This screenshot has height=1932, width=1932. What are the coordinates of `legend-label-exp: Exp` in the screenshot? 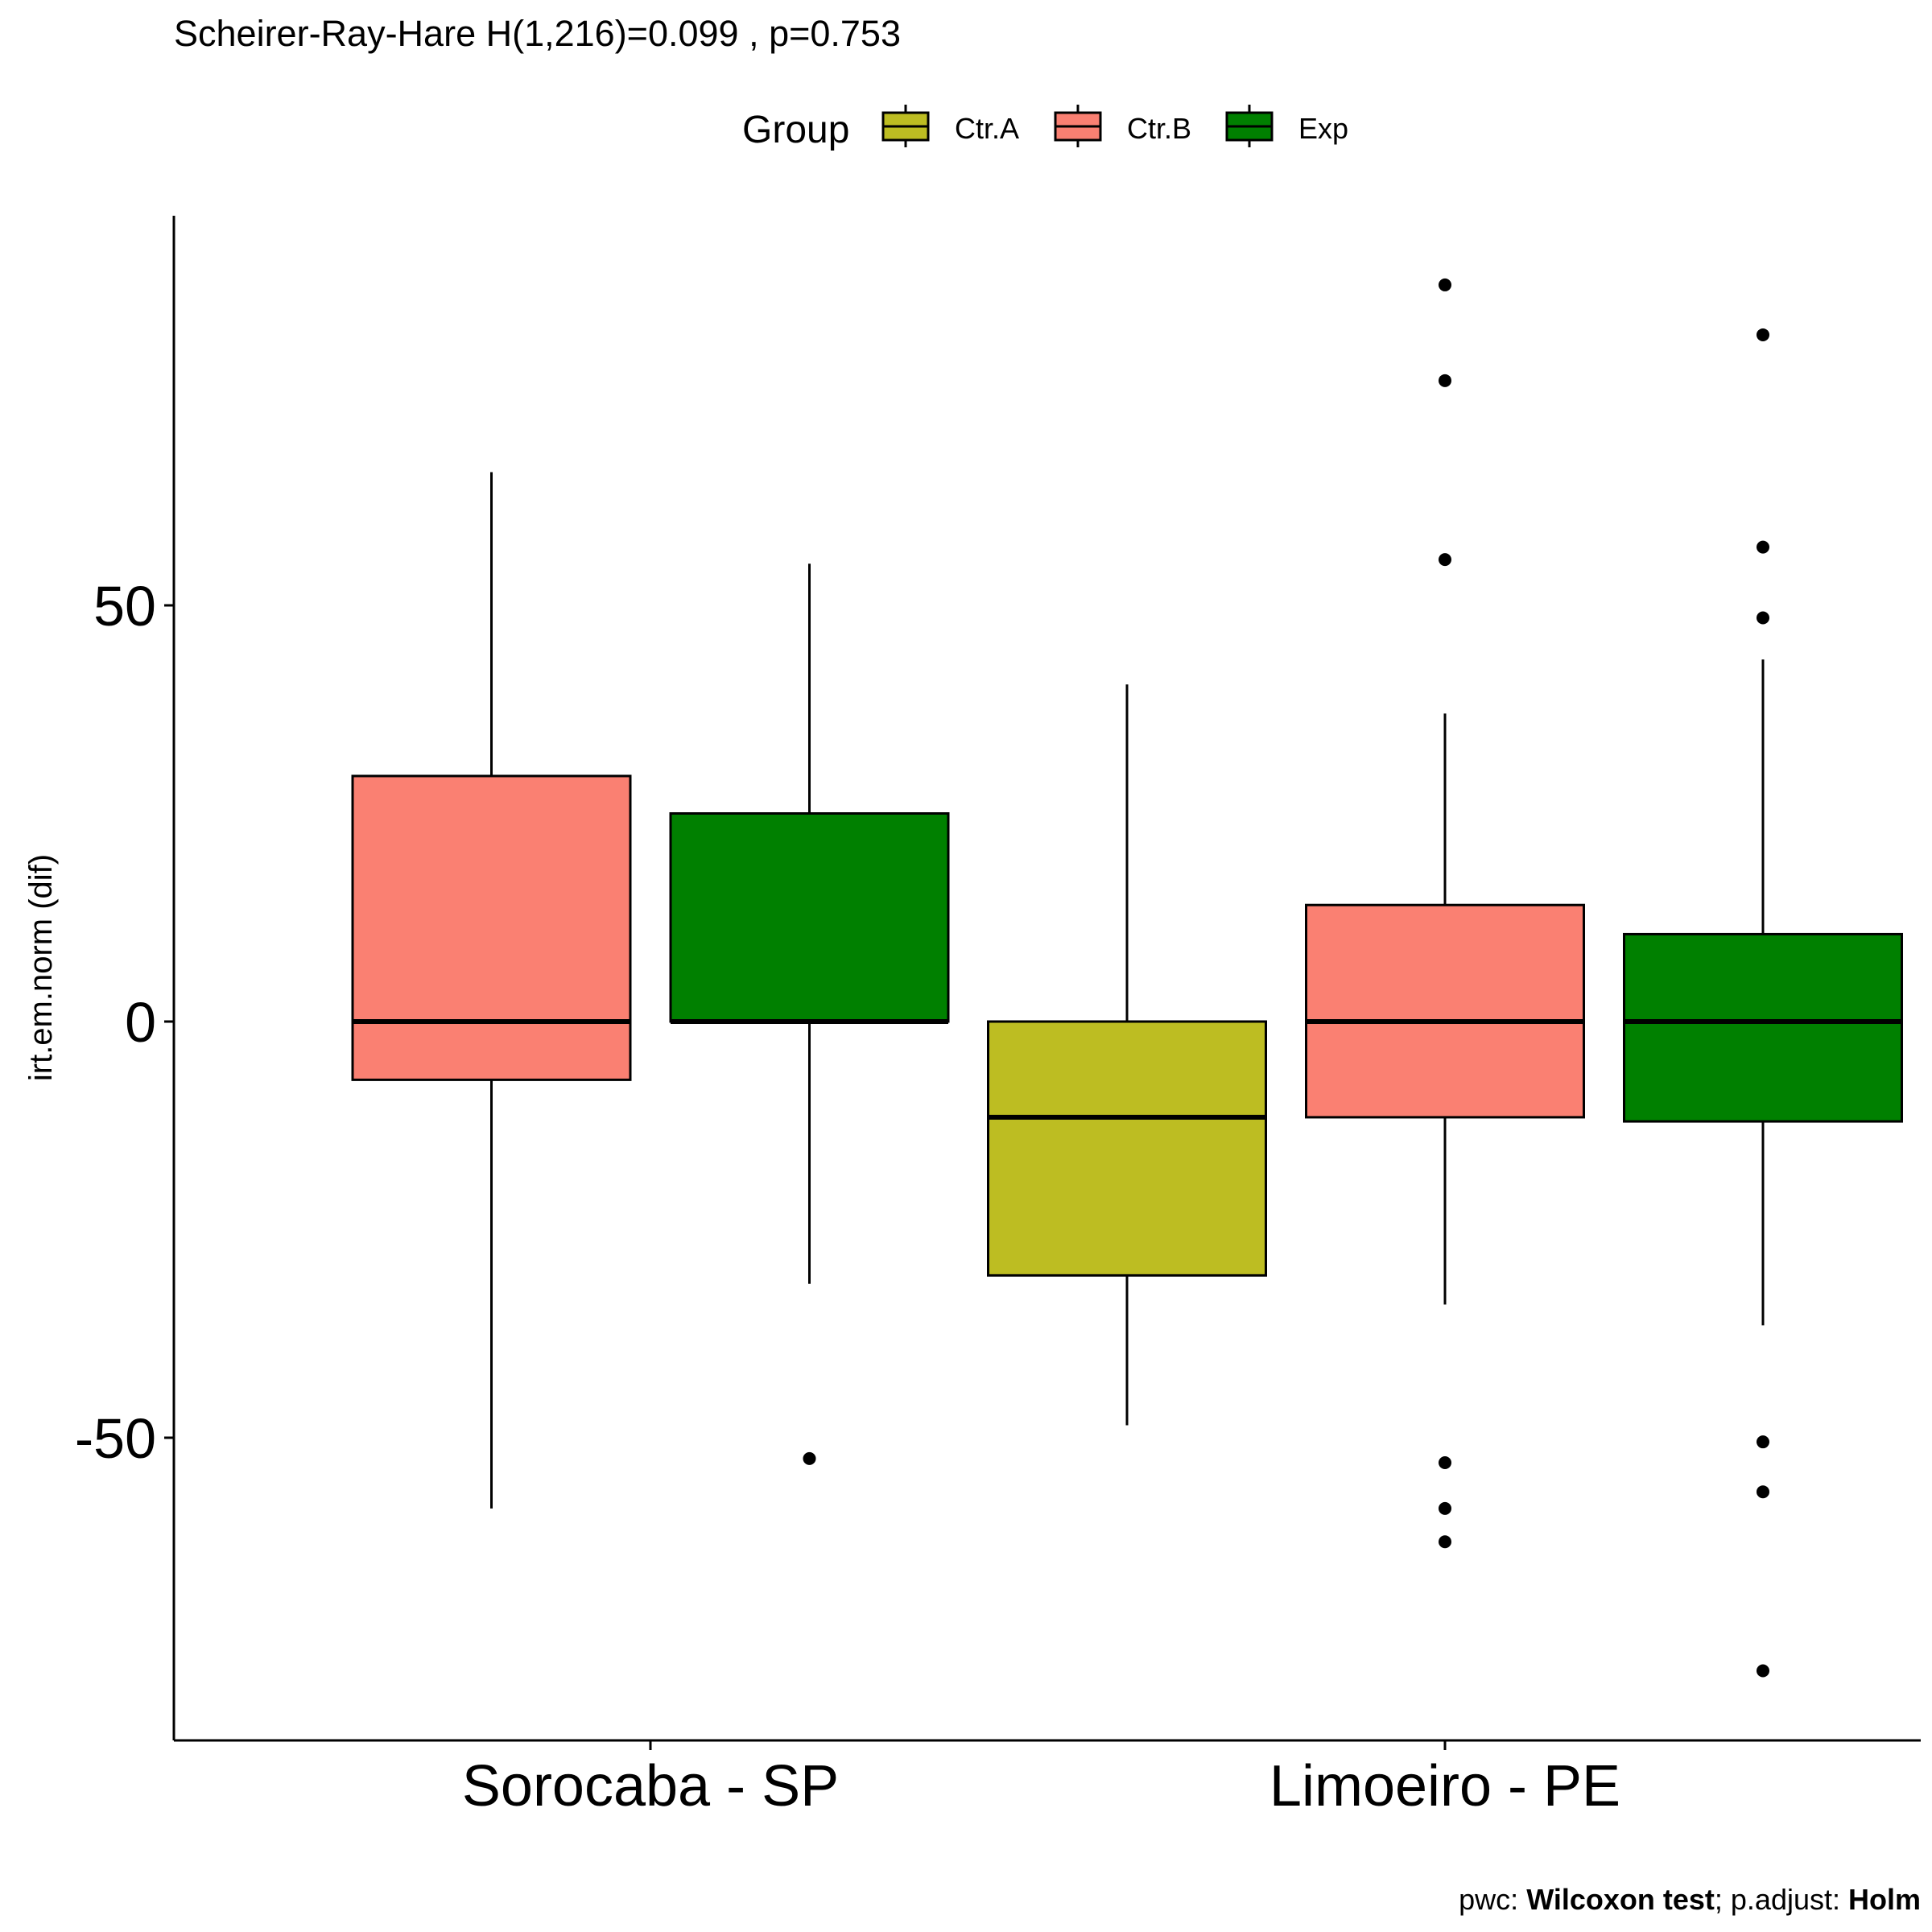 It's located at (1323, 128).